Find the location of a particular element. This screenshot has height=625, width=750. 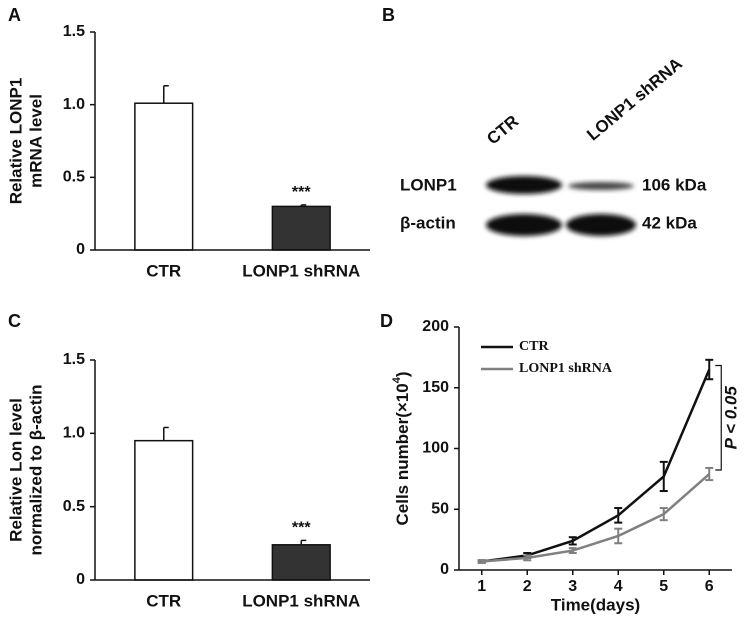

x-tick-label: 1 is located at coordinates (481, 586).